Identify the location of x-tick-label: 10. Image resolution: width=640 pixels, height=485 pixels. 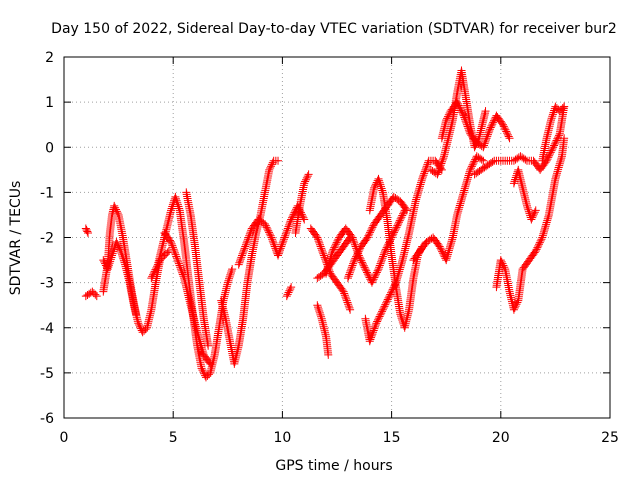
(282, 438).